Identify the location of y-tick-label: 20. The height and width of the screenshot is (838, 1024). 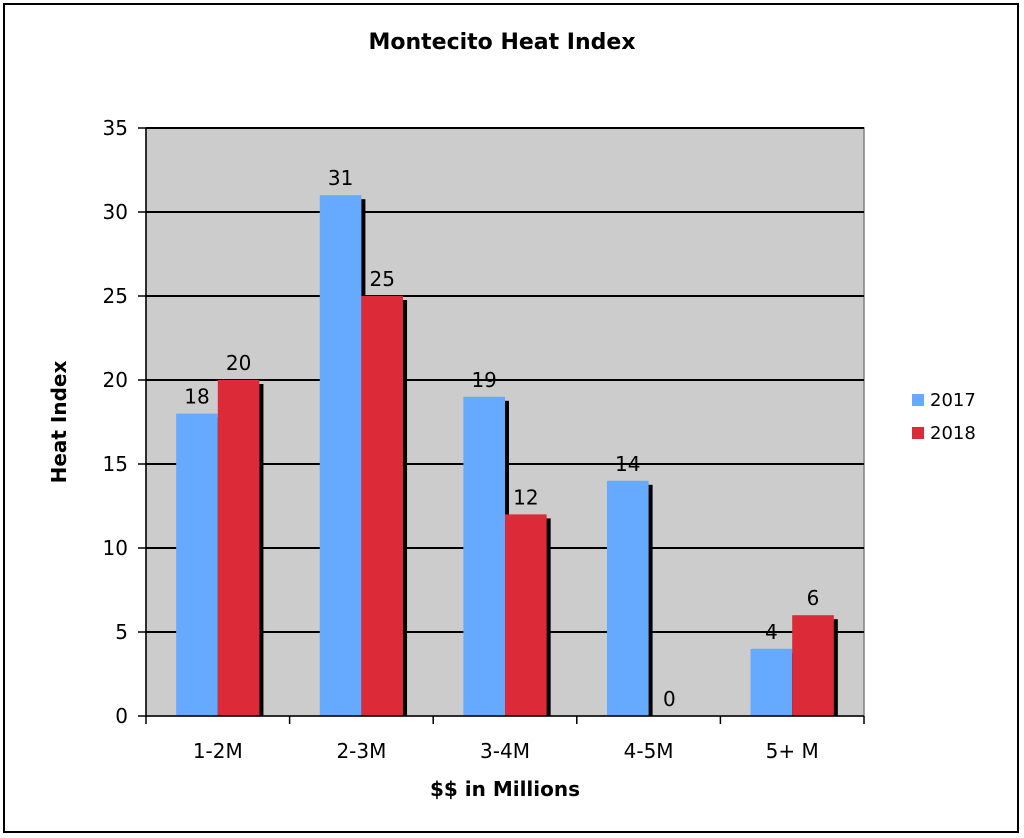
(115, 380).